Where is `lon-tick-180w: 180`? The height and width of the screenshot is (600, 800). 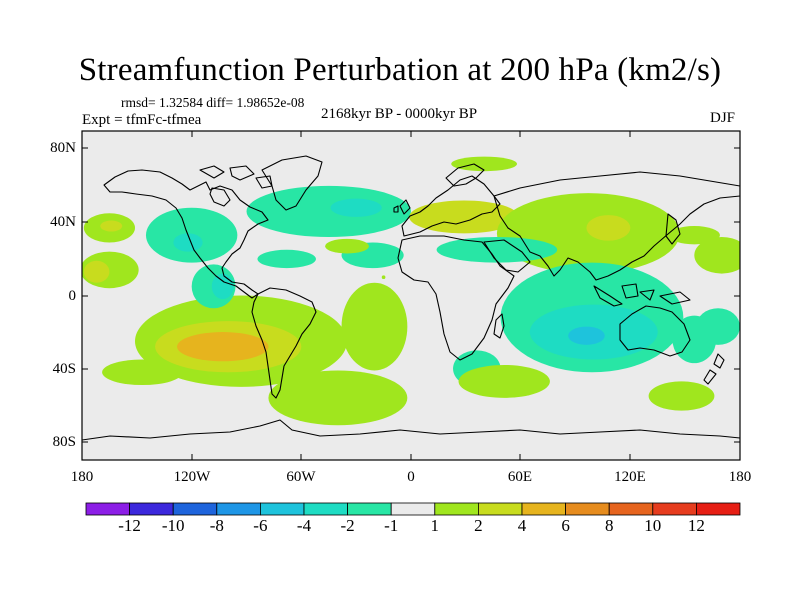
lon-tick-180w: 180 is located at coordinates (82, 477).